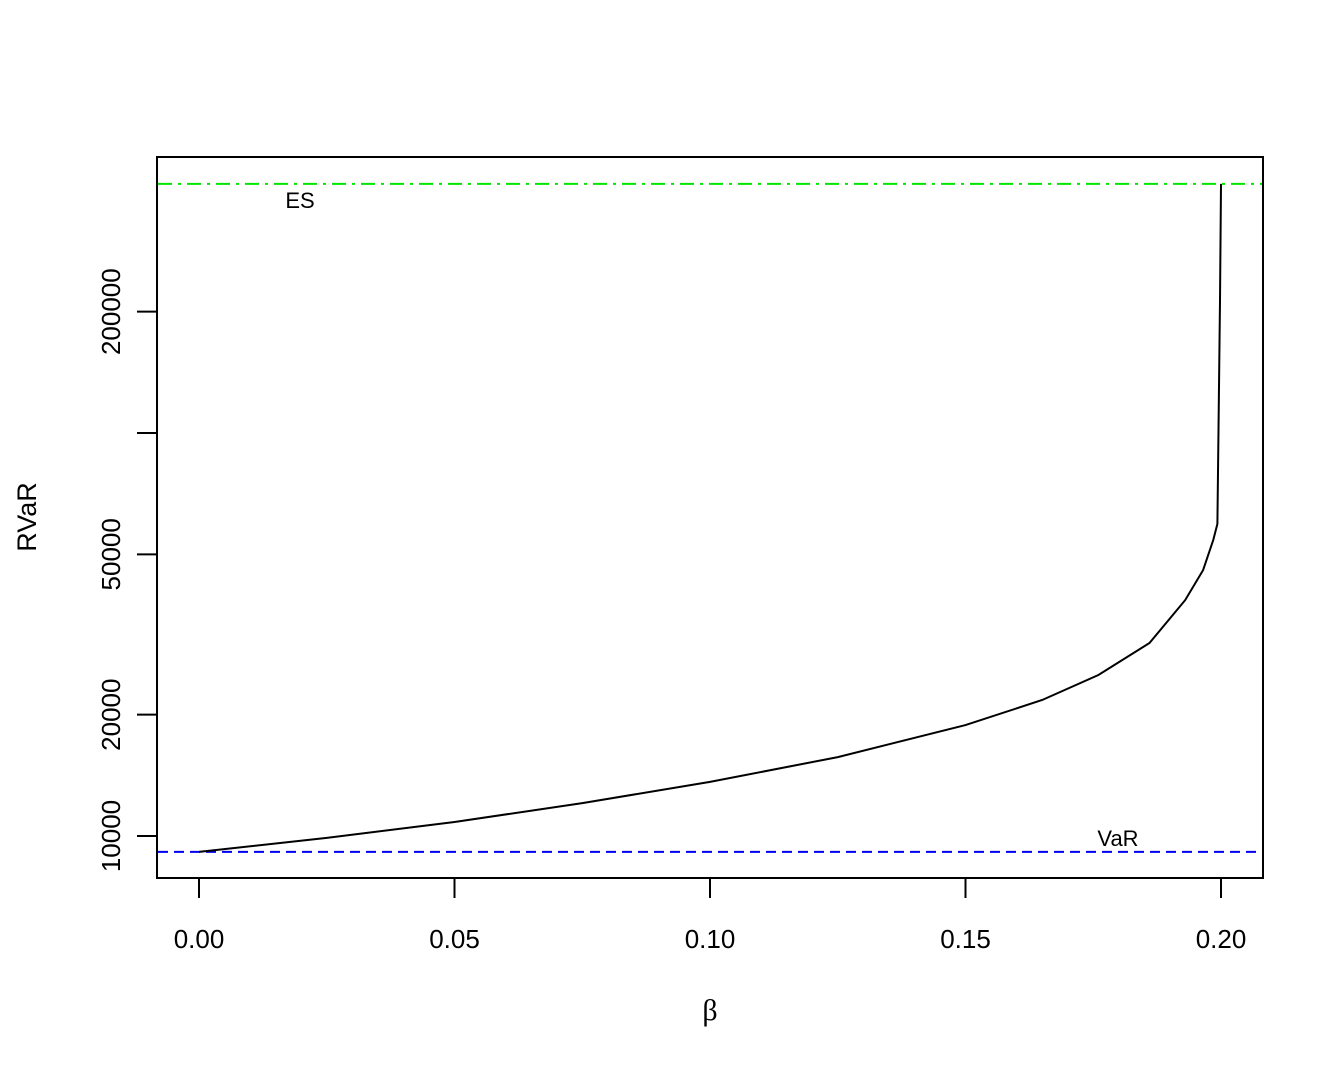  What do you see at coordinates (111, 554) in the screenshot?
I see `y-tick-label: 50000` at bounding box center [111, 554].